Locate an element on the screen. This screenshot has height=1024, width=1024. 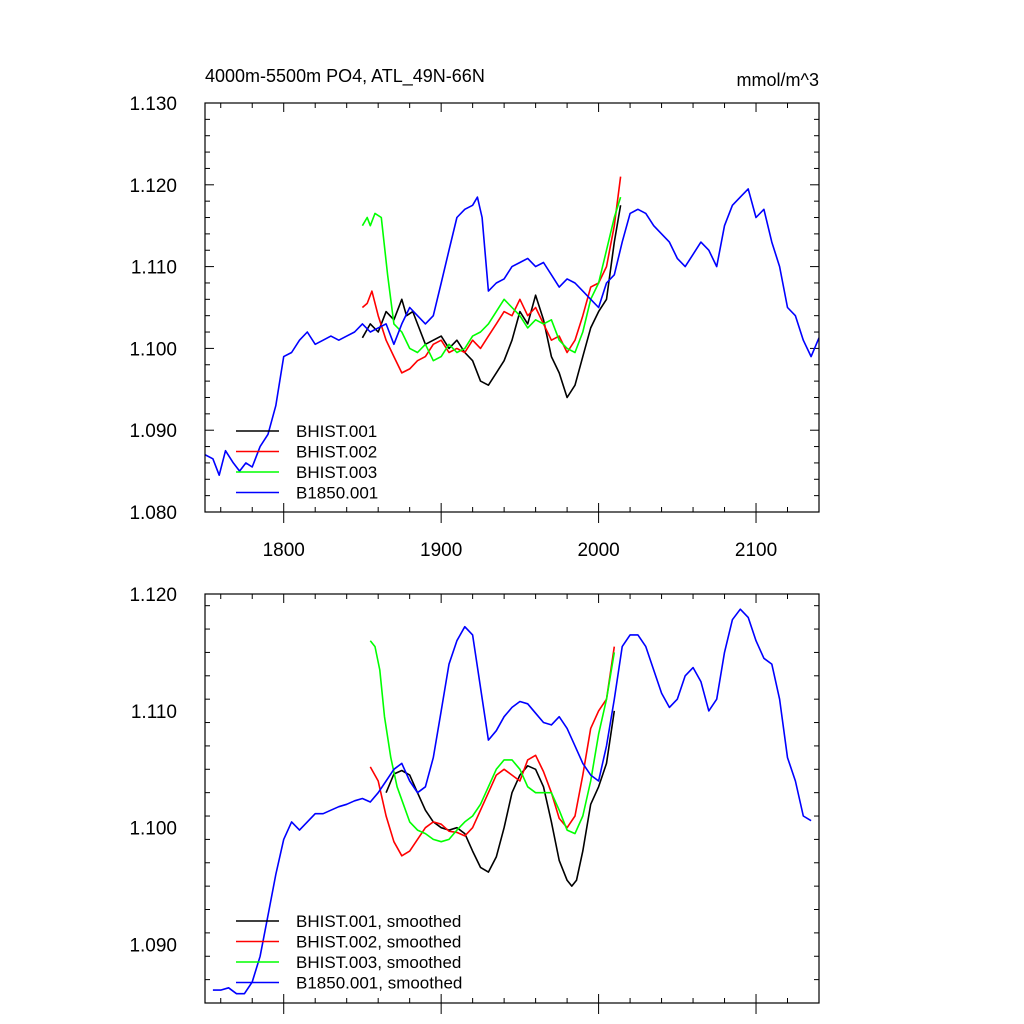
legend-label: BHIST.003, smoothed is located at coordinates (378, 962).